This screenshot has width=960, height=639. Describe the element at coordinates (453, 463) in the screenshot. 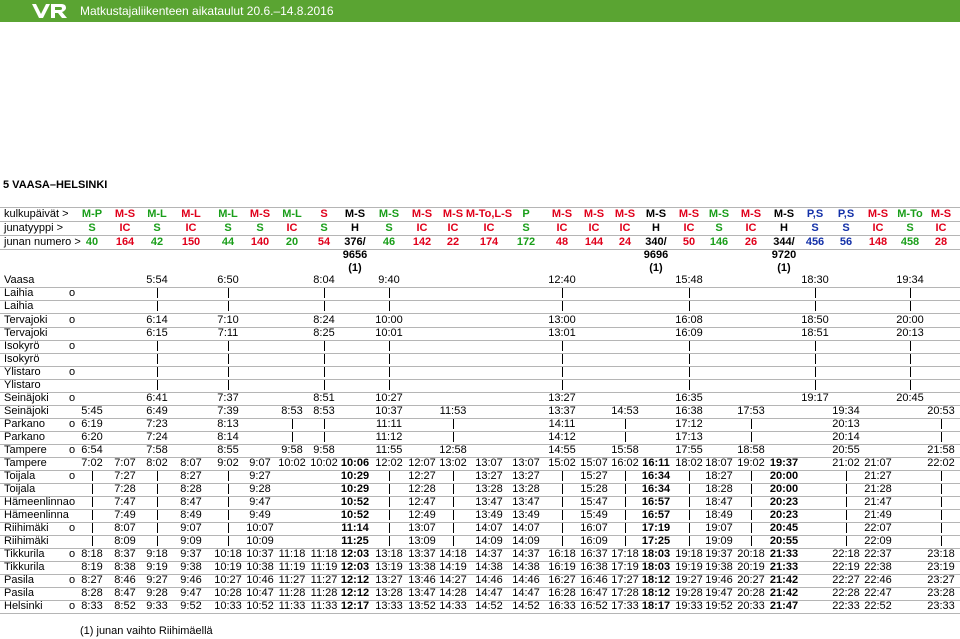

I see `time-cell: 13:02` at that location.